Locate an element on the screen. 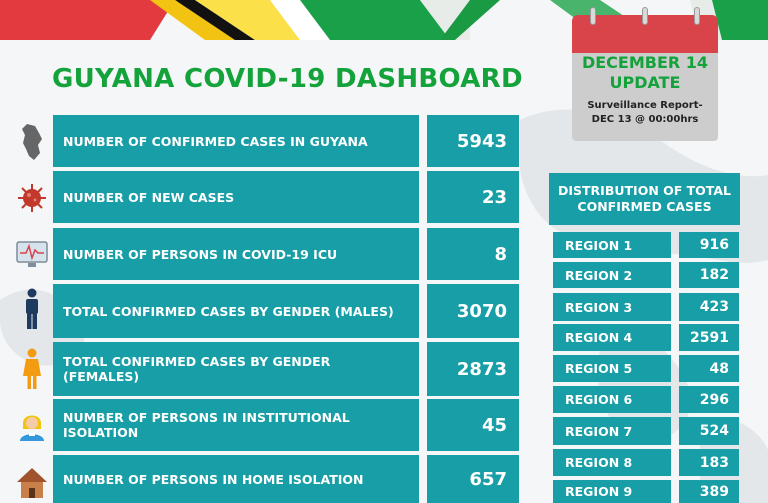 The height and width of the screenshot is (503, 768). region-value: 524 is located at coordinates (709, 431).